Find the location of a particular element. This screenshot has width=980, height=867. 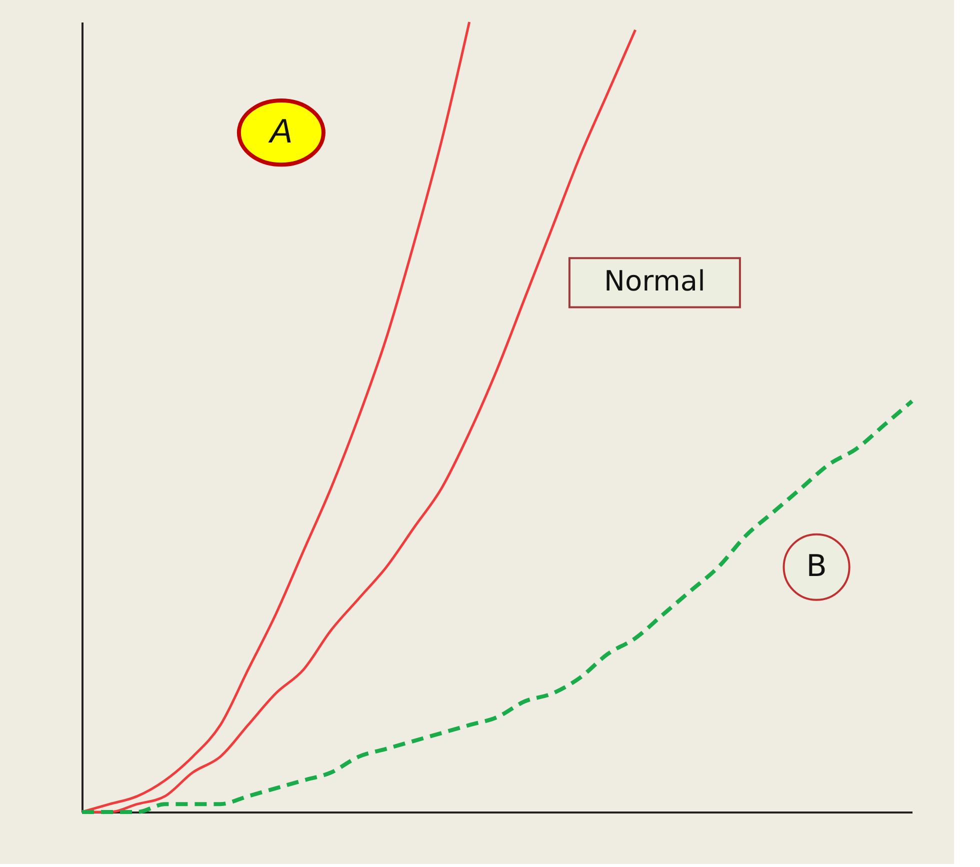

annotation: Normal is located at coordinates (655, 281).